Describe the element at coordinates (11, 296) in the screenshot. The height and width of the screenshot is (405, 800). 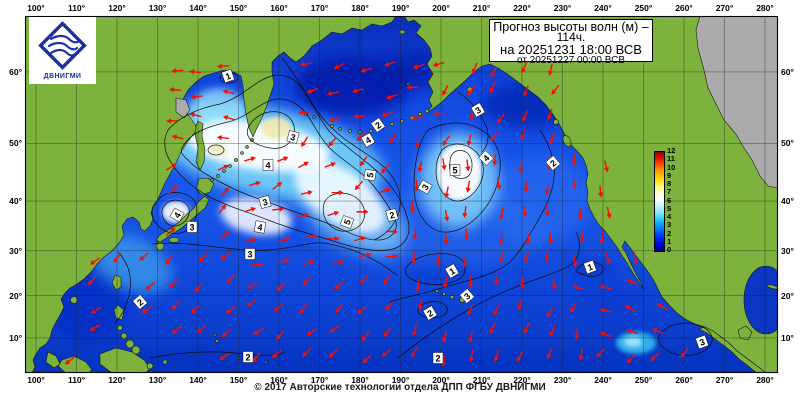
I see `lat-label-left: 20°` at that location.